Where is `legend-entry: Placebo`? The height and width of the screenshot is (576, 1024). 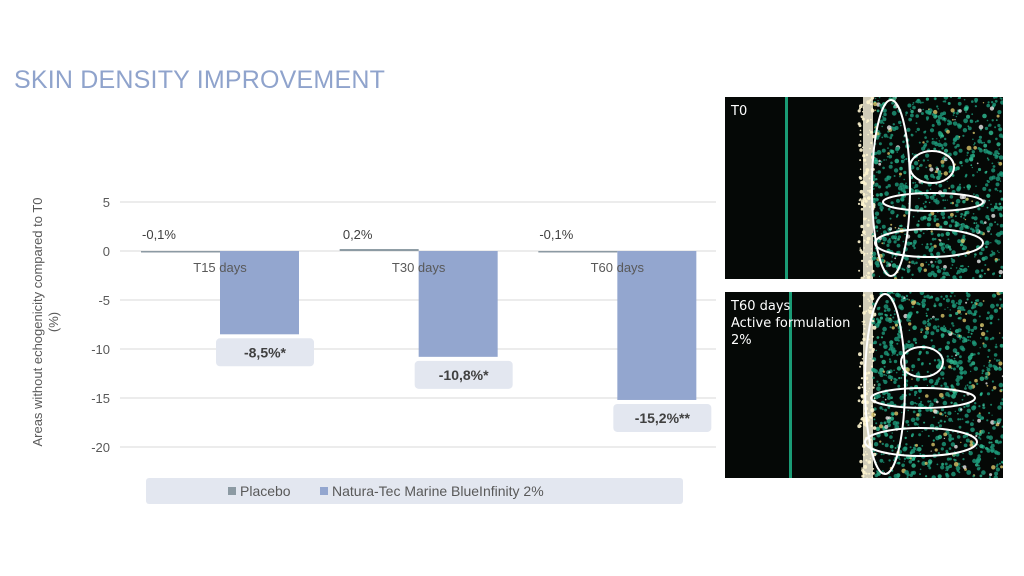 legend-entry: Placebo is located at coordinates (265, 491).